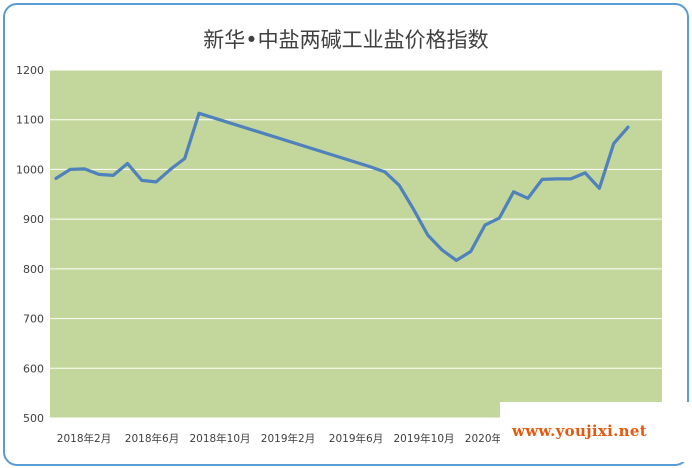  I want to click on watermark: www.youjixi.net, so click(596, 432).